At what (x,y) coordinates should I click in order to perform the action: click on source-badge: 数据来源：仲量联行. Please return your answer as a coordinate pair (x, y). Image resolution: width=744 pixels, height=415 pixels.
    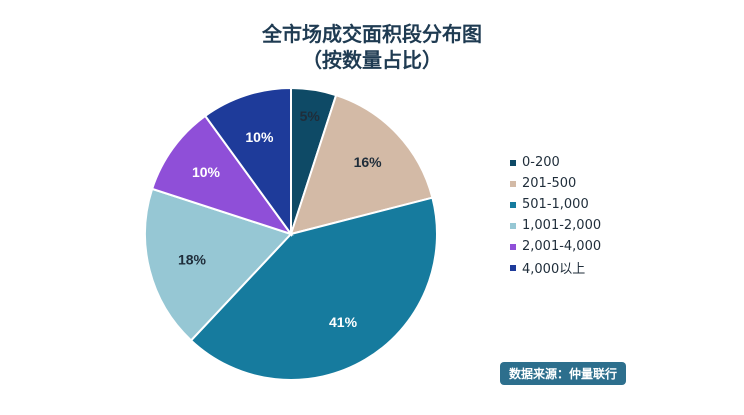
    Looking at the image, I should click on (563, 373).